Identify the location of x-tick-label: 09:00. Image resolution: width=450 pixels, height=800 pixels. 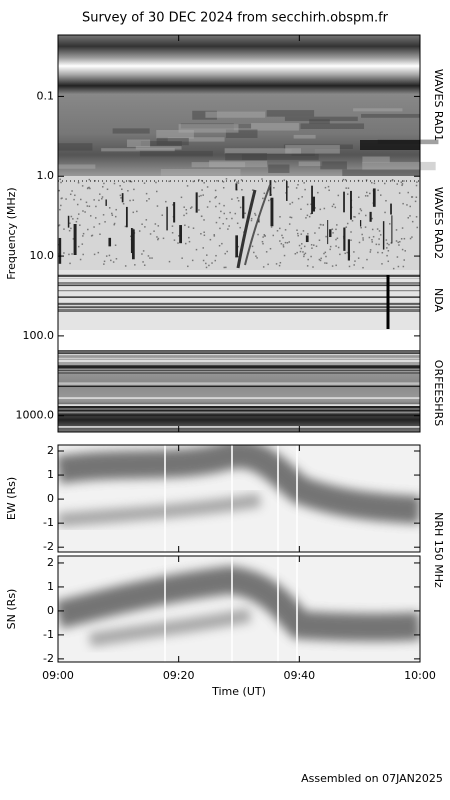
(58, 675).